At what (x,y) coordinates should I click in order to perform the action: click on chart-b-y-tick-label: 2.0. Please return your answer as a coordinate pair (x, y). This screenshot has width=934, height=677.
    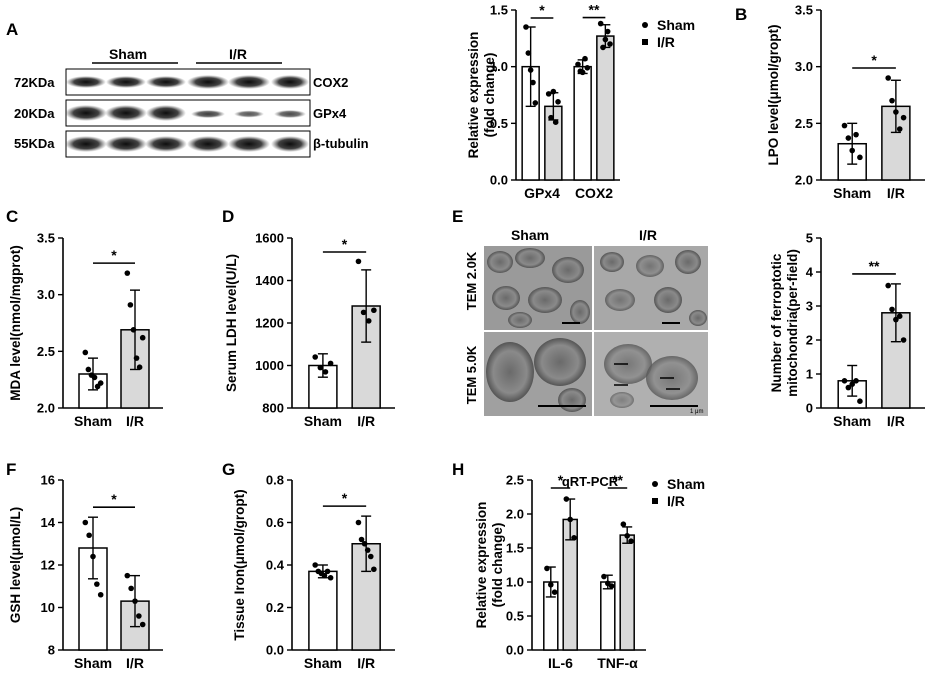
    Looking at the image, I should click on (804, 180).